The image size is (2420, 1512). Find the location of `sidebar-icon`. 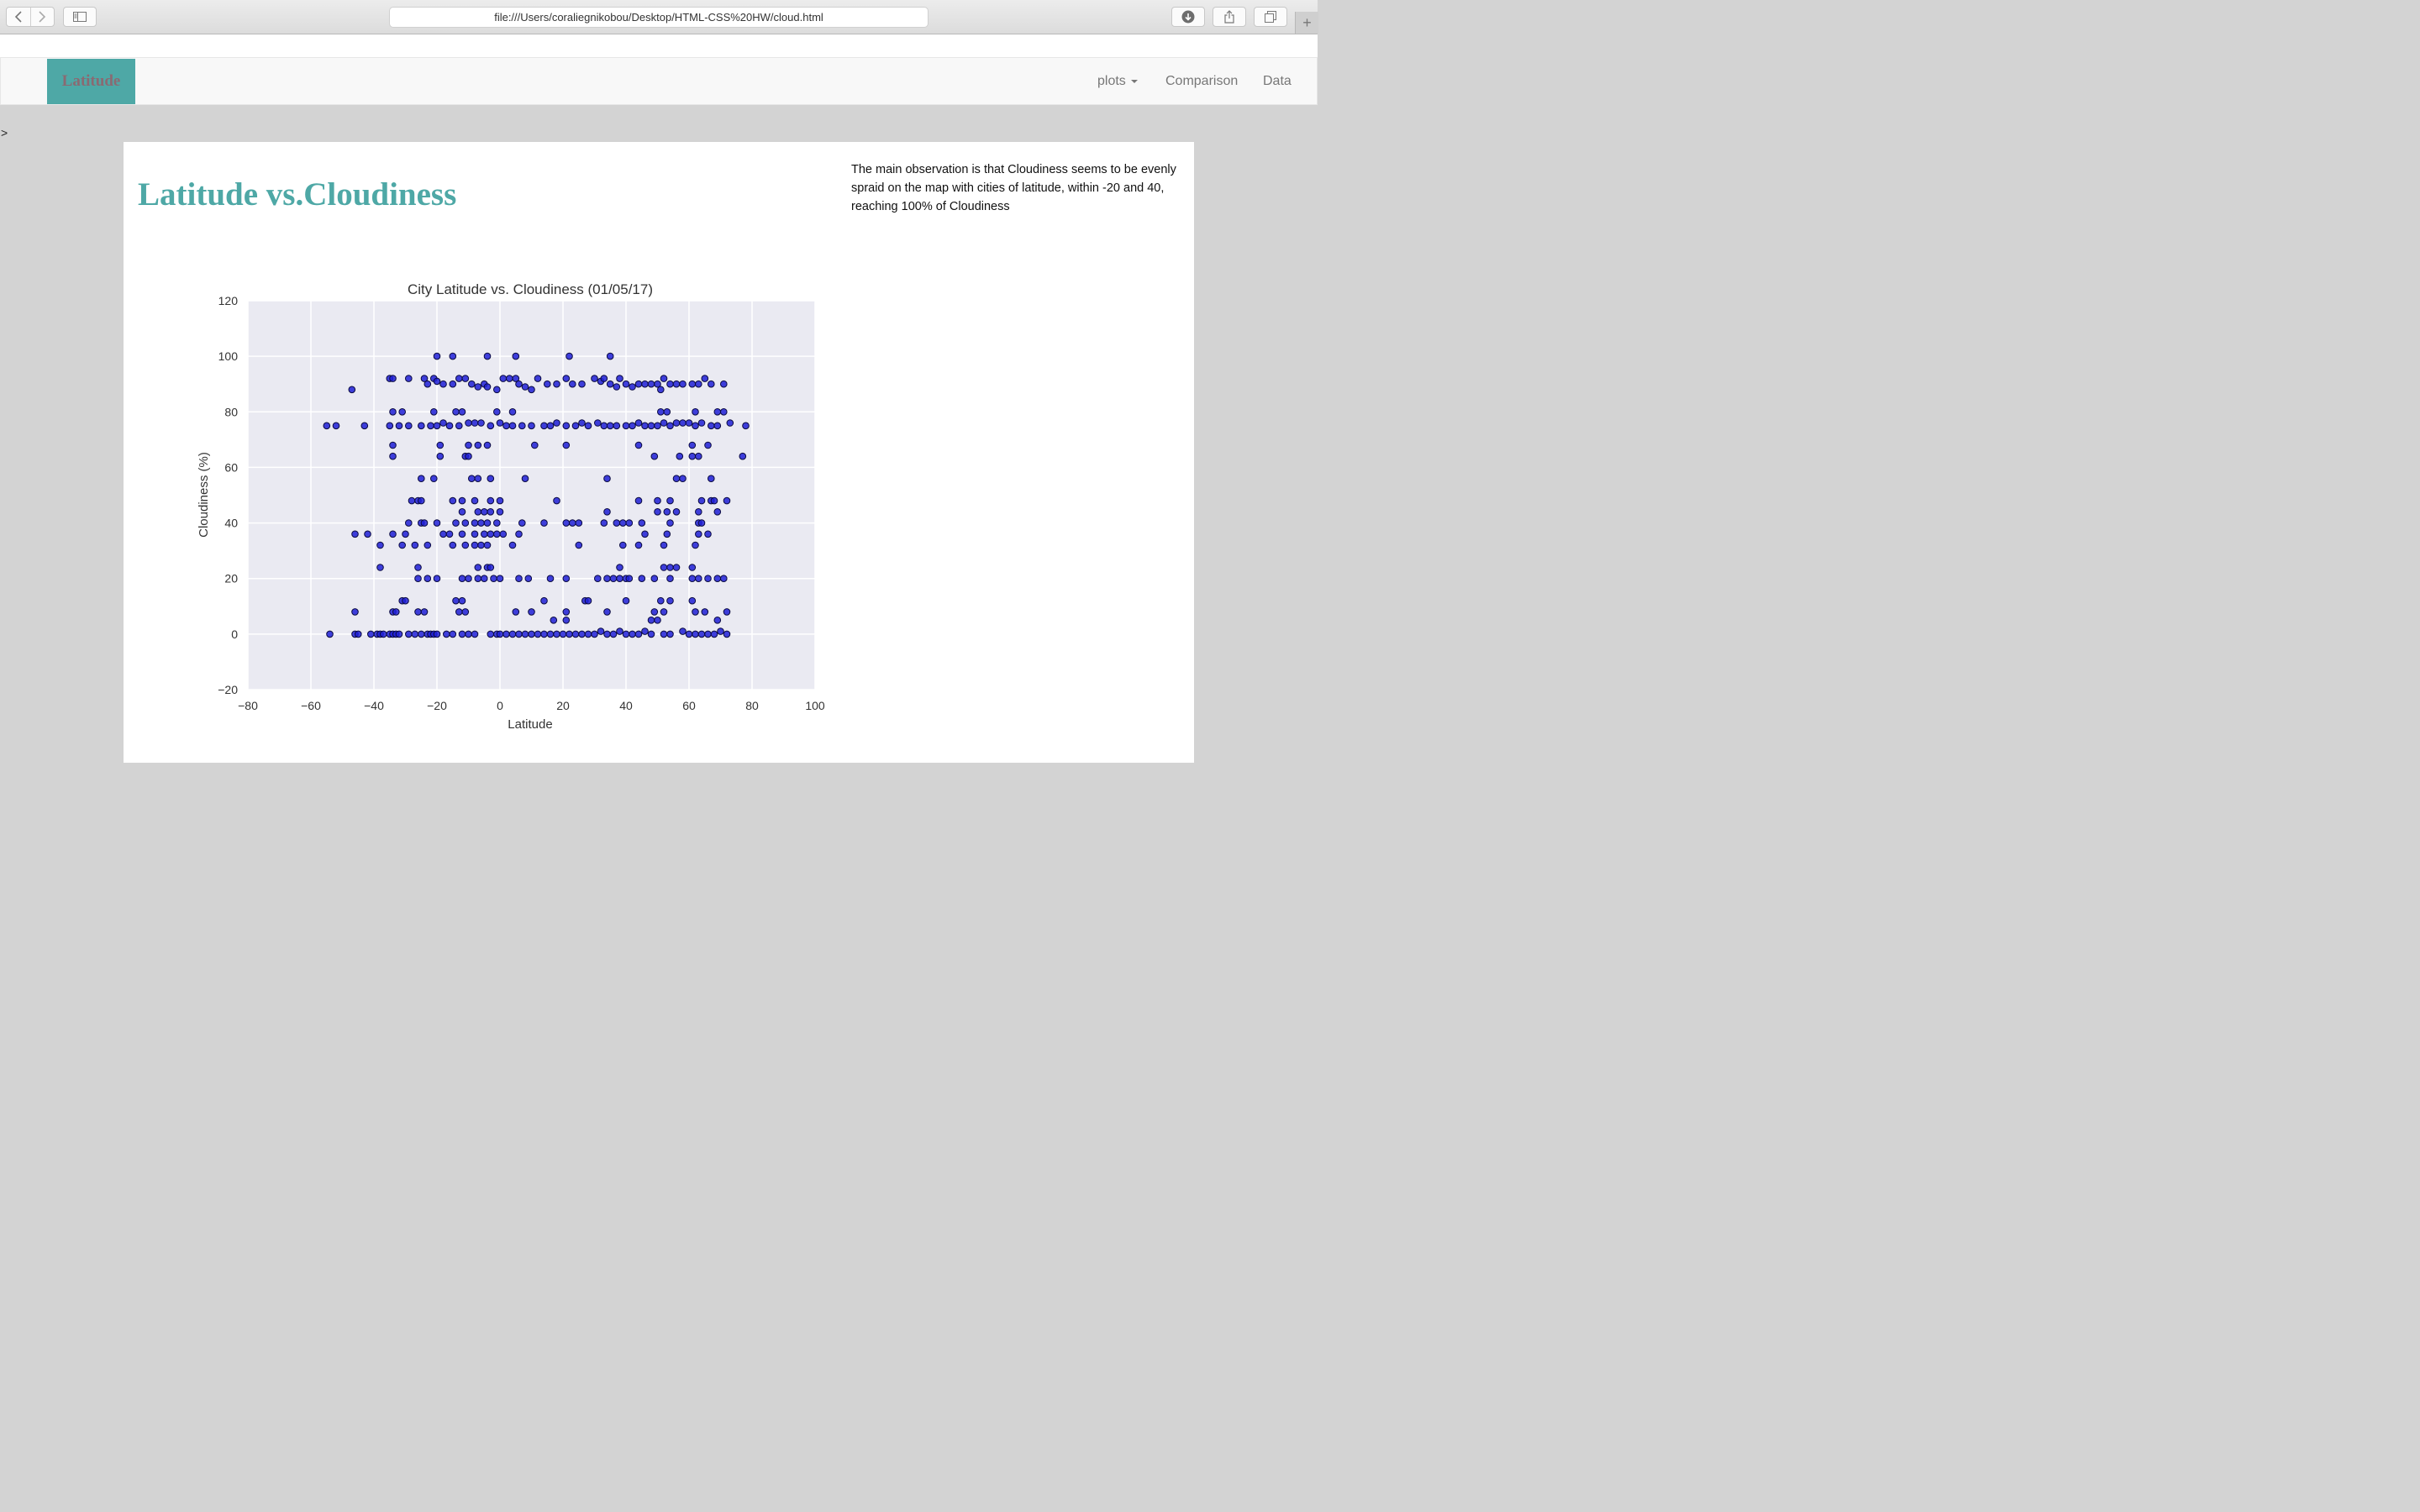

sidebar-icon is located at coordinates (80, 17).